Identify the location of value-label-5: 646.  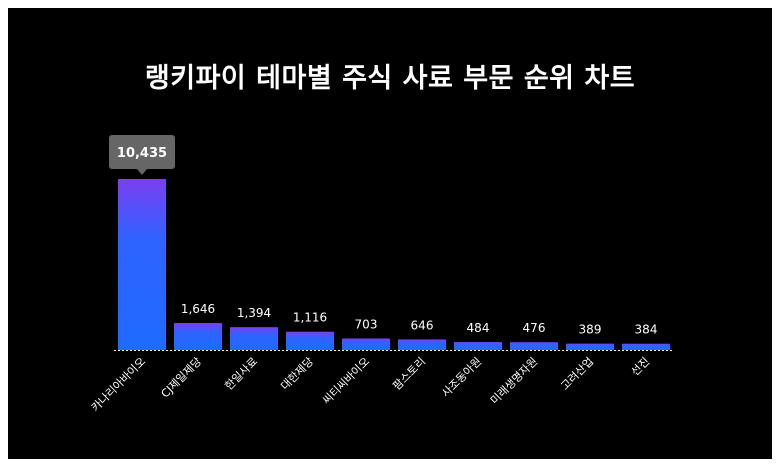
(422, 325).